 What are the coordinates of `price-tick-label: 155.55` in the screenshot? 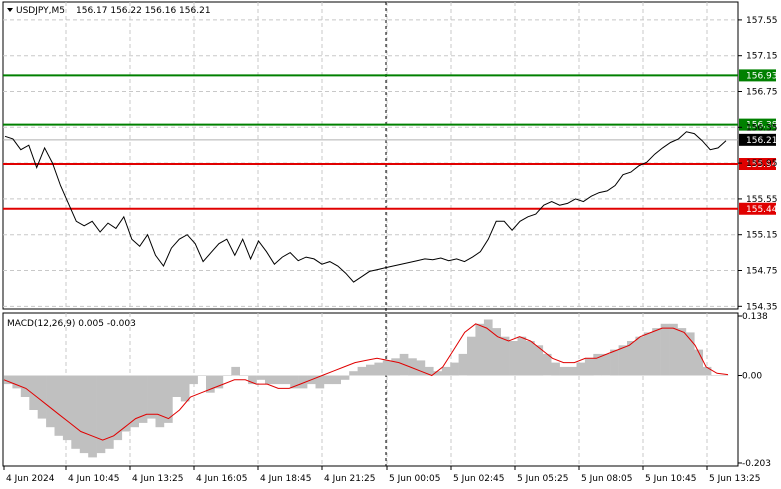 It's located at (762, 200).